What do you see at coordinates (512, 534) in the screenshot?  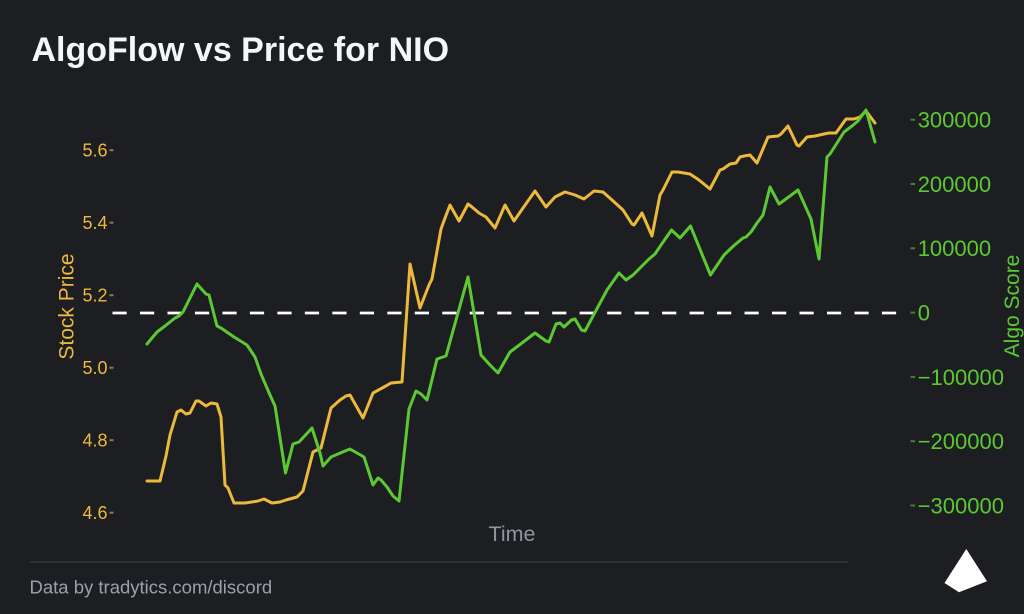 I see `svg-text: Time` at bounding box center [512, 534].